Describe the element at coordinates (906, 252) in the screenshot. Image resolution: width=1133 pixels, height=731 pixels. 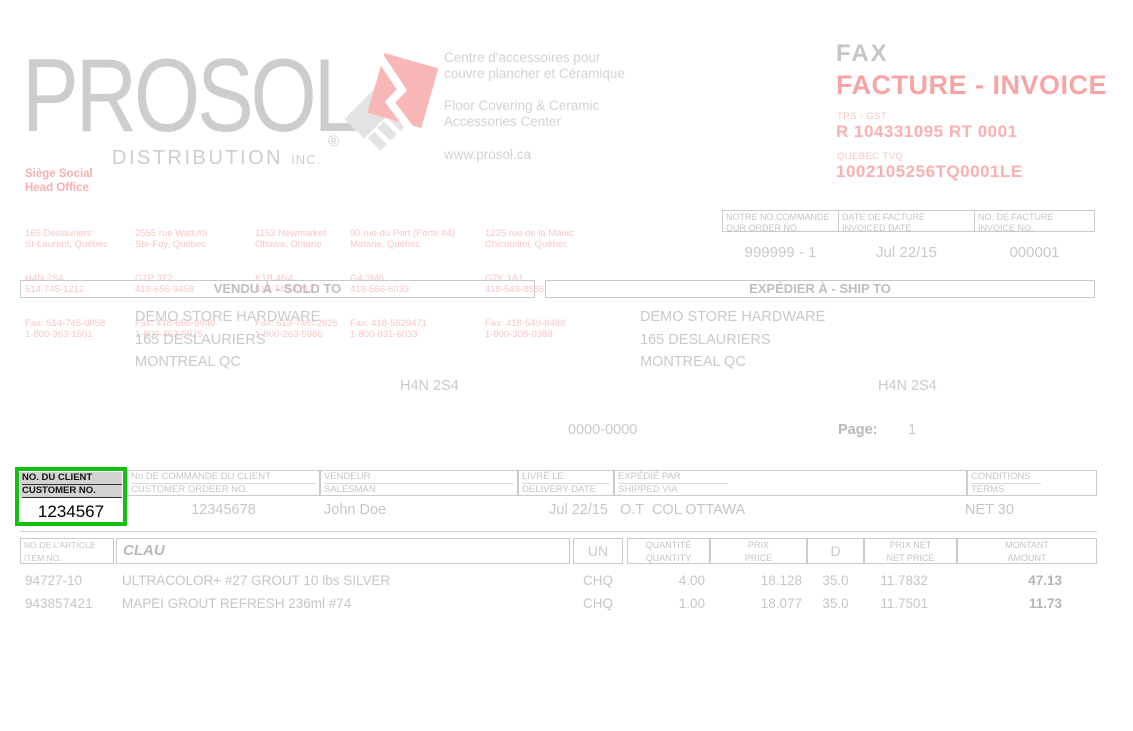
I see `invoice-date-value: Jul 22/15` at that location.